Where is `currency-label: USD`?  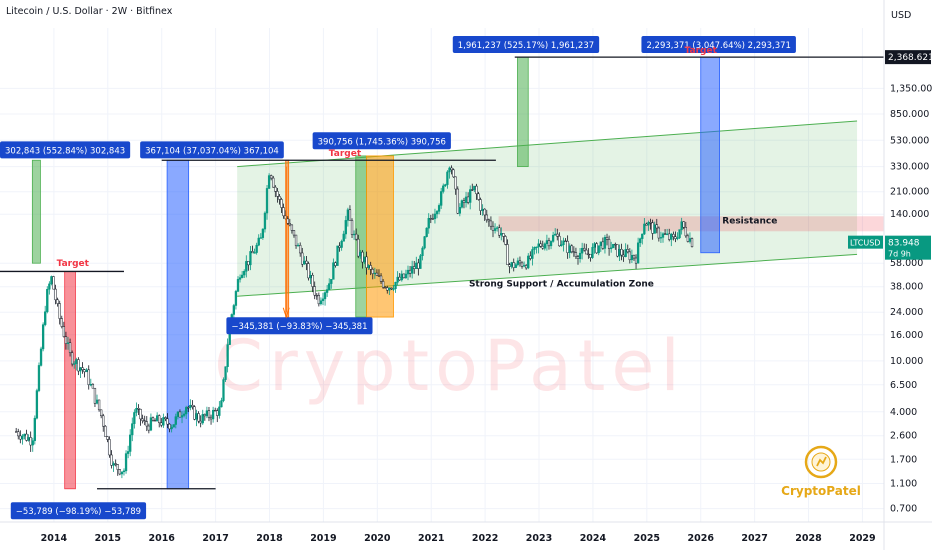 currency-label: USD is located at coordinates (901, 15).